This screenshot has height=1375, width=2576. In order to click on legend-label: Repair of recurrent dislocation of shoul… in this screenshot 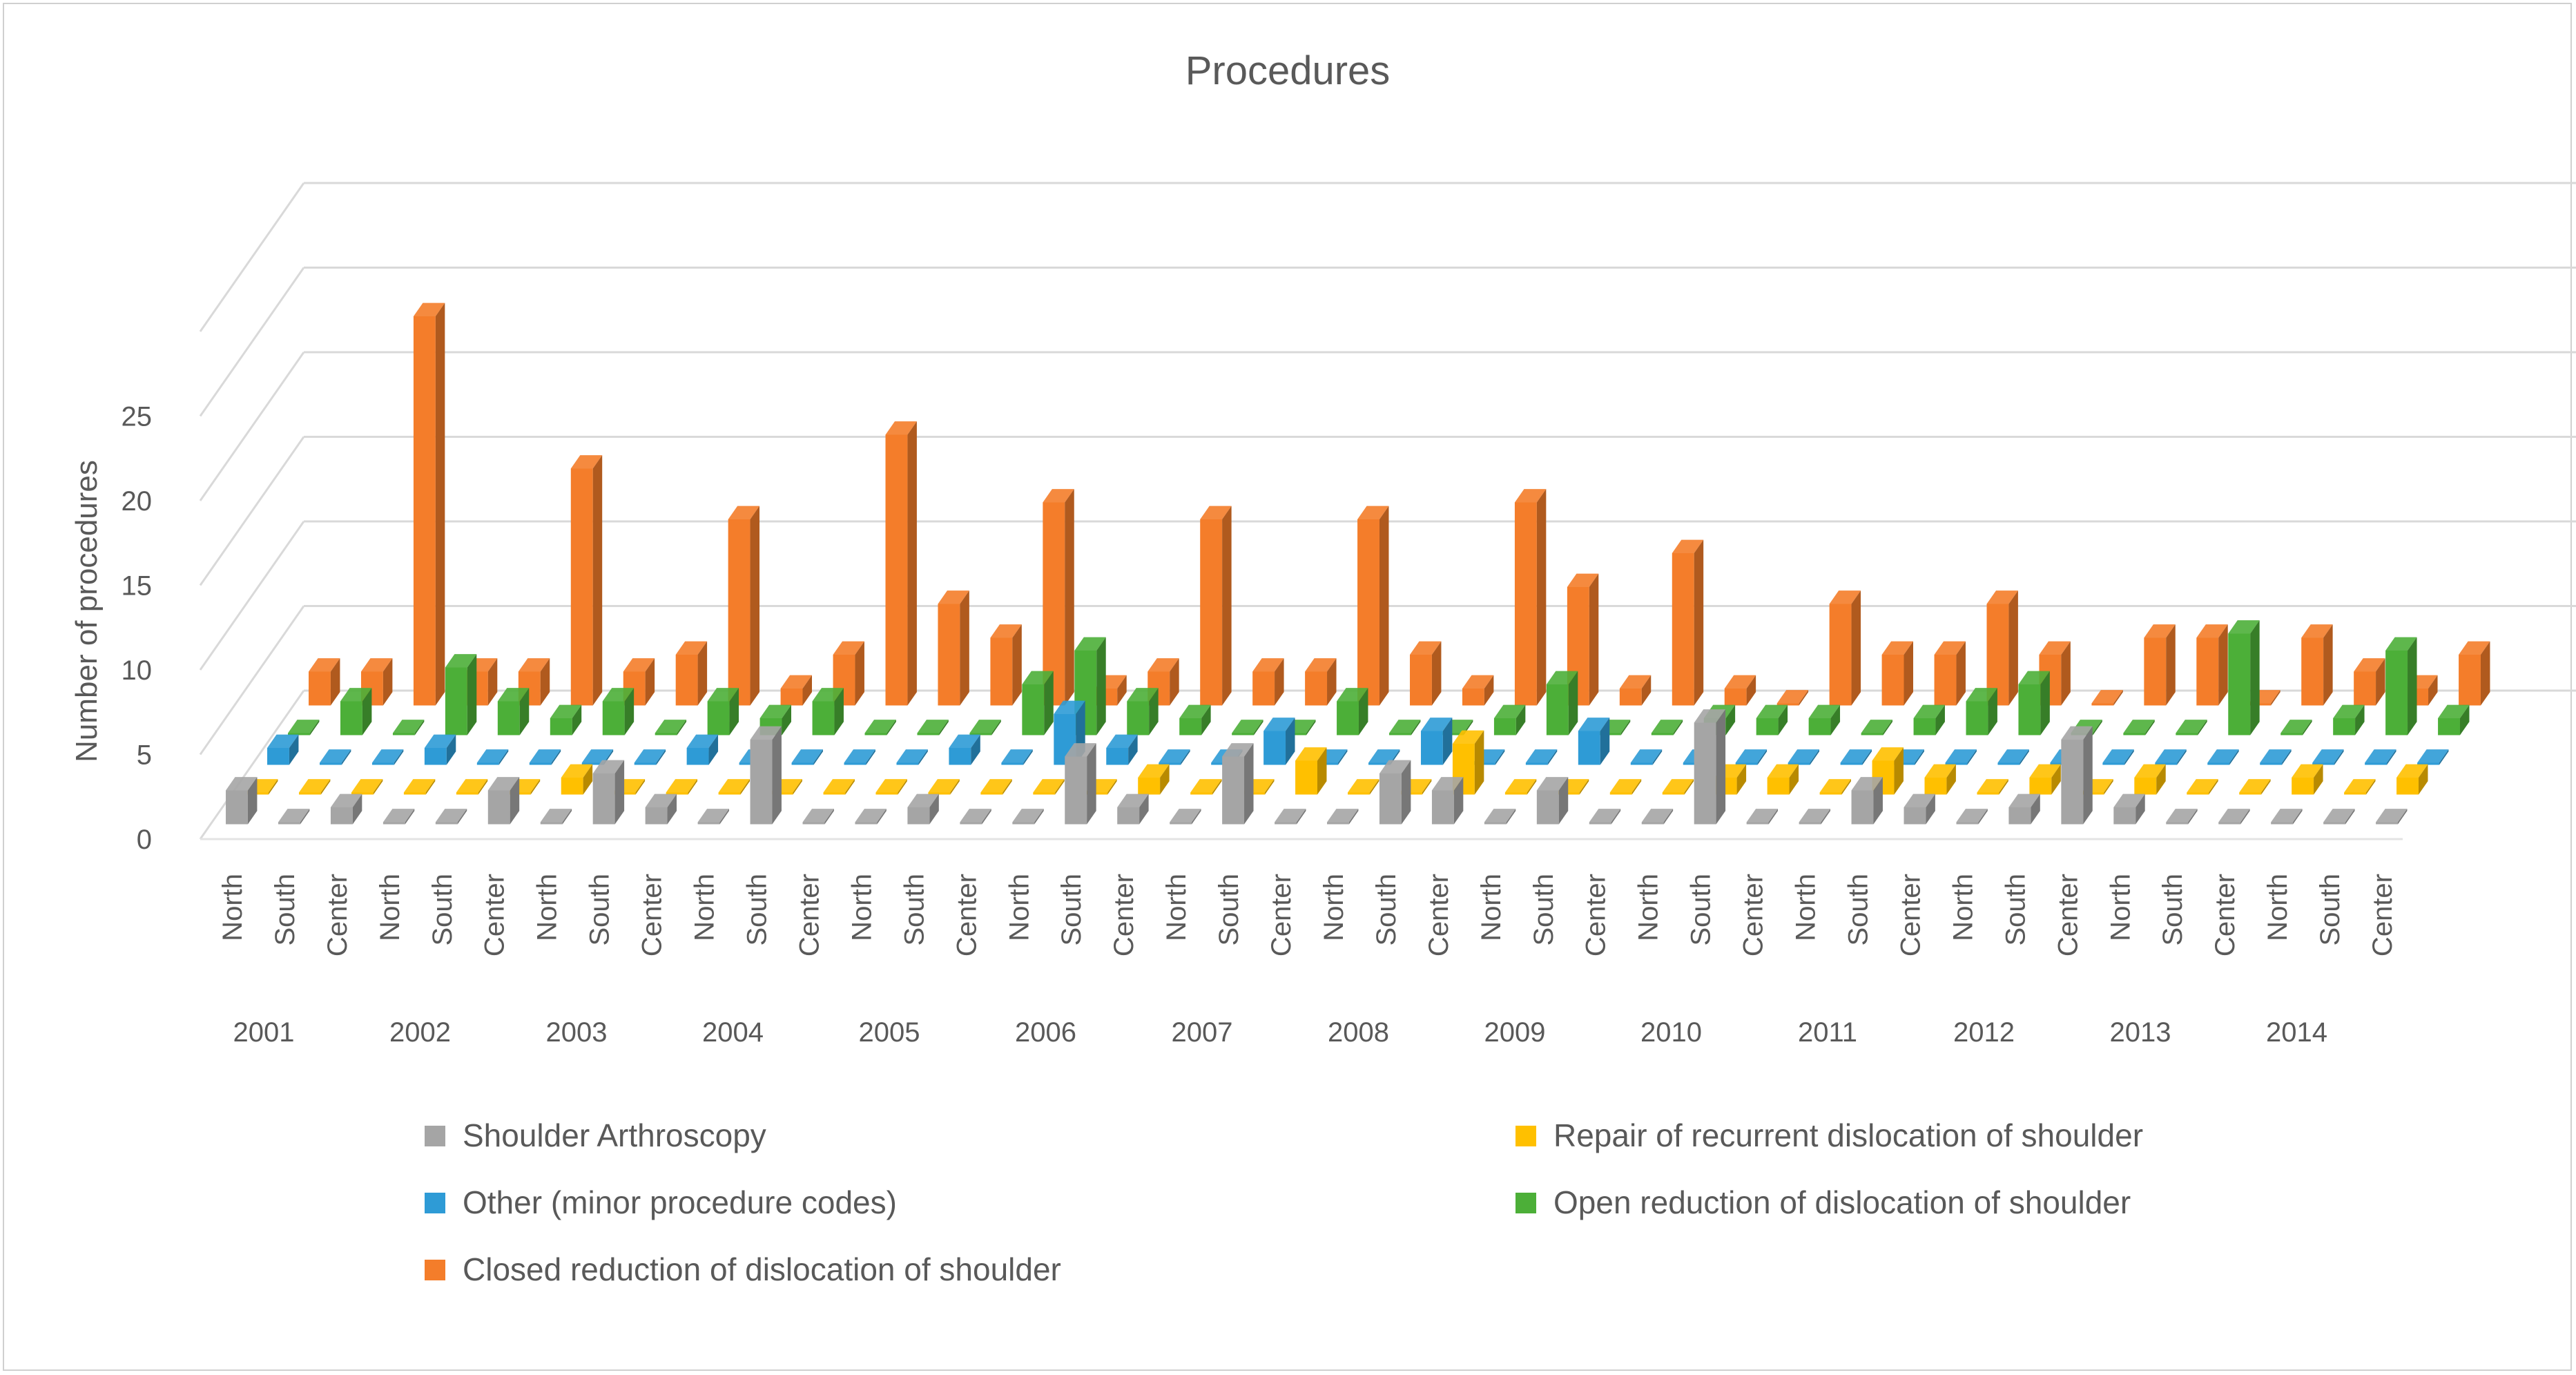, I will do `click(1848, 1135)`.